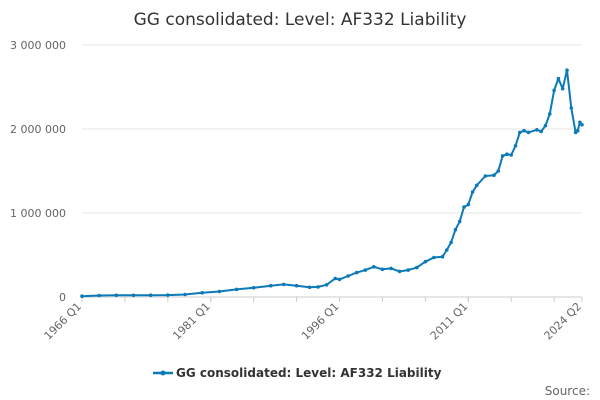  Describe the element at coordinates (38, 213) in the screenshot. I see `y-tick-label: 1 000 000` at that location.